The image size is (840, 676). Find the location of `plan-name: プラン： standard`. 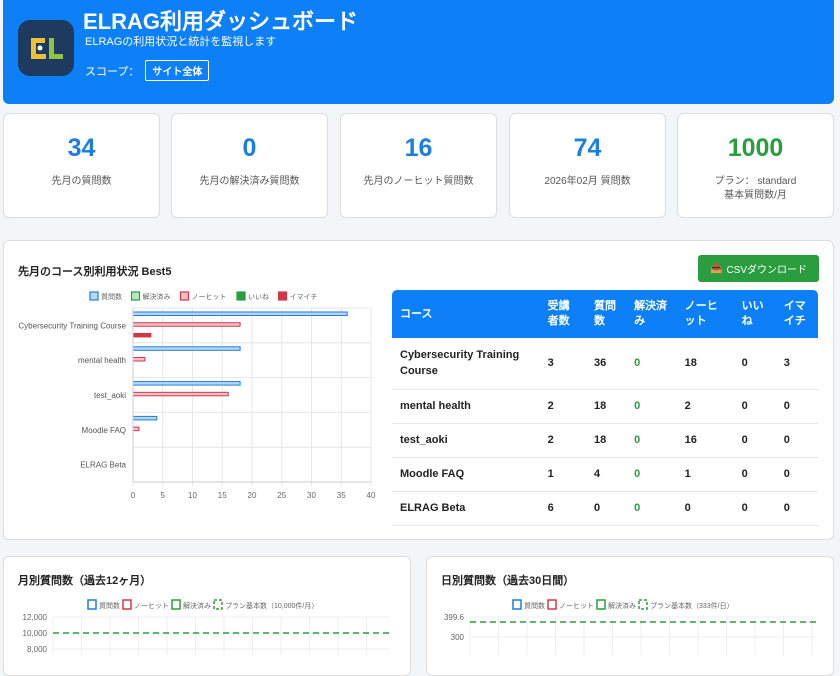

plan-name: プラン： standard is located at coordinates (755, 181).